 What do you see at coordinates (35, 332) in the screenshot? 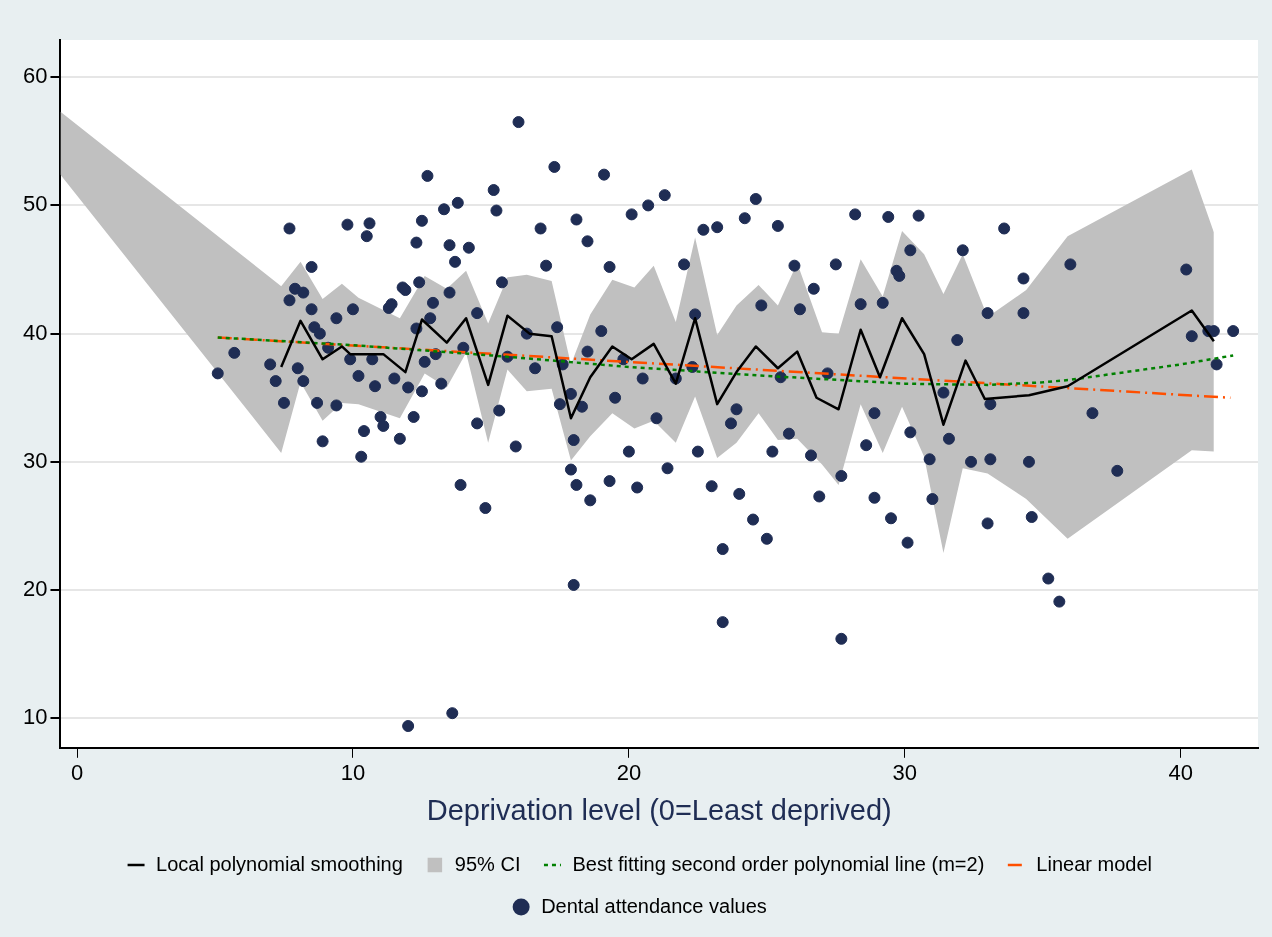
I see `y-tick-label: 40` at bounding box center [35, 332].